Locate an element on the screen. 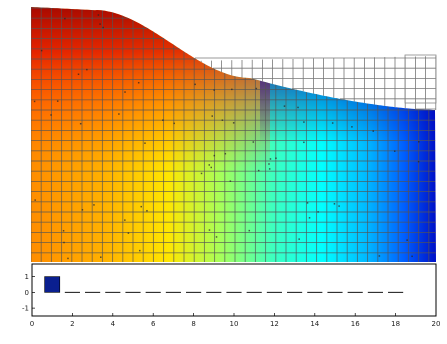  x-tick-label: 14 is located at coordinates (314, 324).